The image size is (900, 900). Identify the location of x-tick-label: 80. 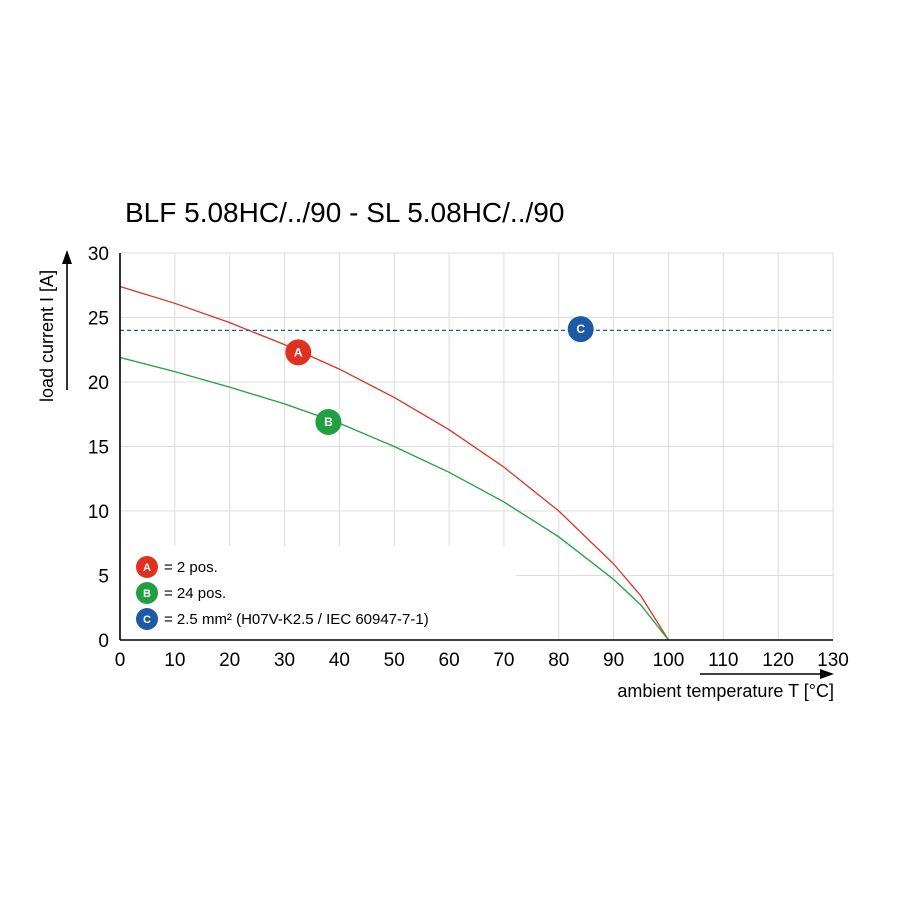
(558, 660).